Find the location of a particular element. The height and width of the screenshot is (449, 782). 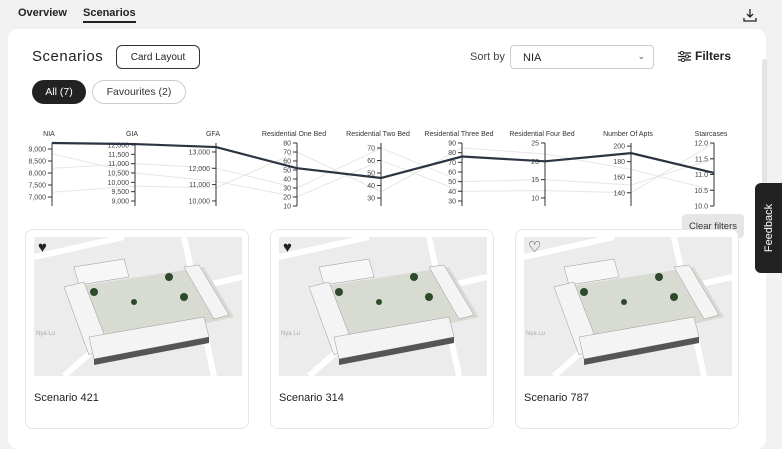

axis-title: GIA is located at coordinates (132, 134).